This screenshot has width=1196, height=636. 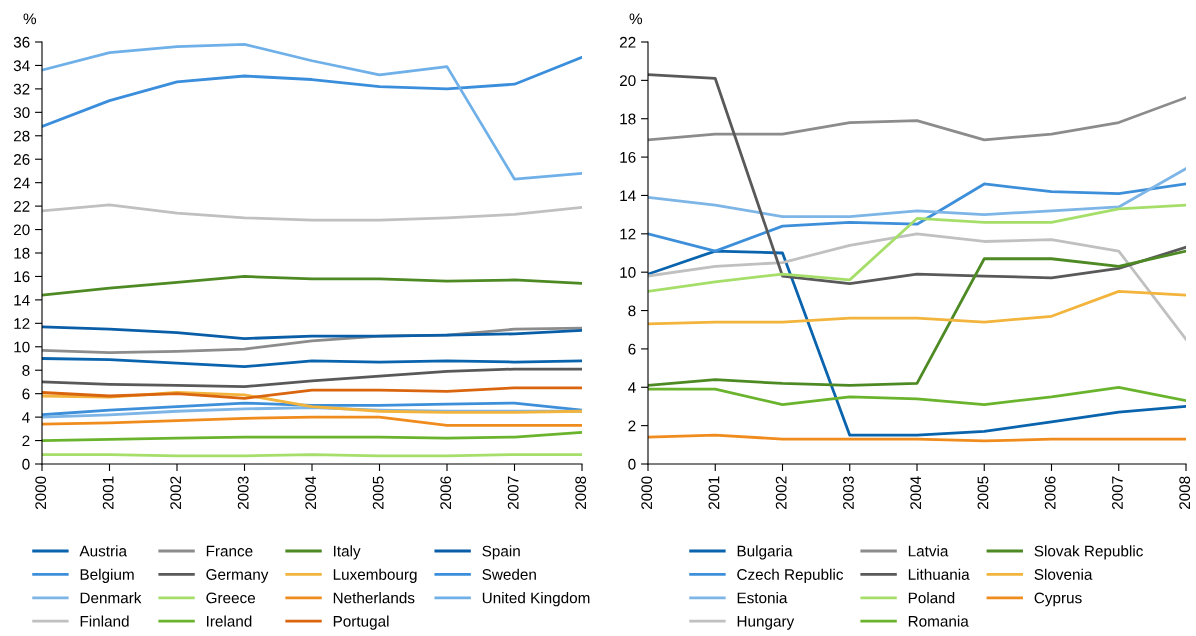 What do you see at coordinates (21, 136) in the screenshot?
I see `y-tick-label: 28` at bounding box center [21, 136].